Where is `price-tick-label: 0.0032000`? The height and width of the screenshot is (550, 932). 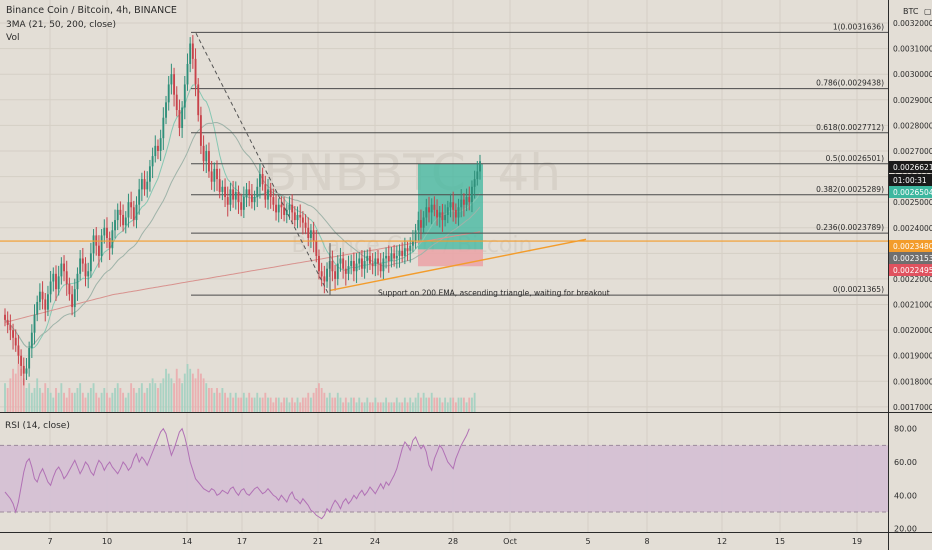 price-tick-label: 0.0032000 is located at coordinates (912, 23).